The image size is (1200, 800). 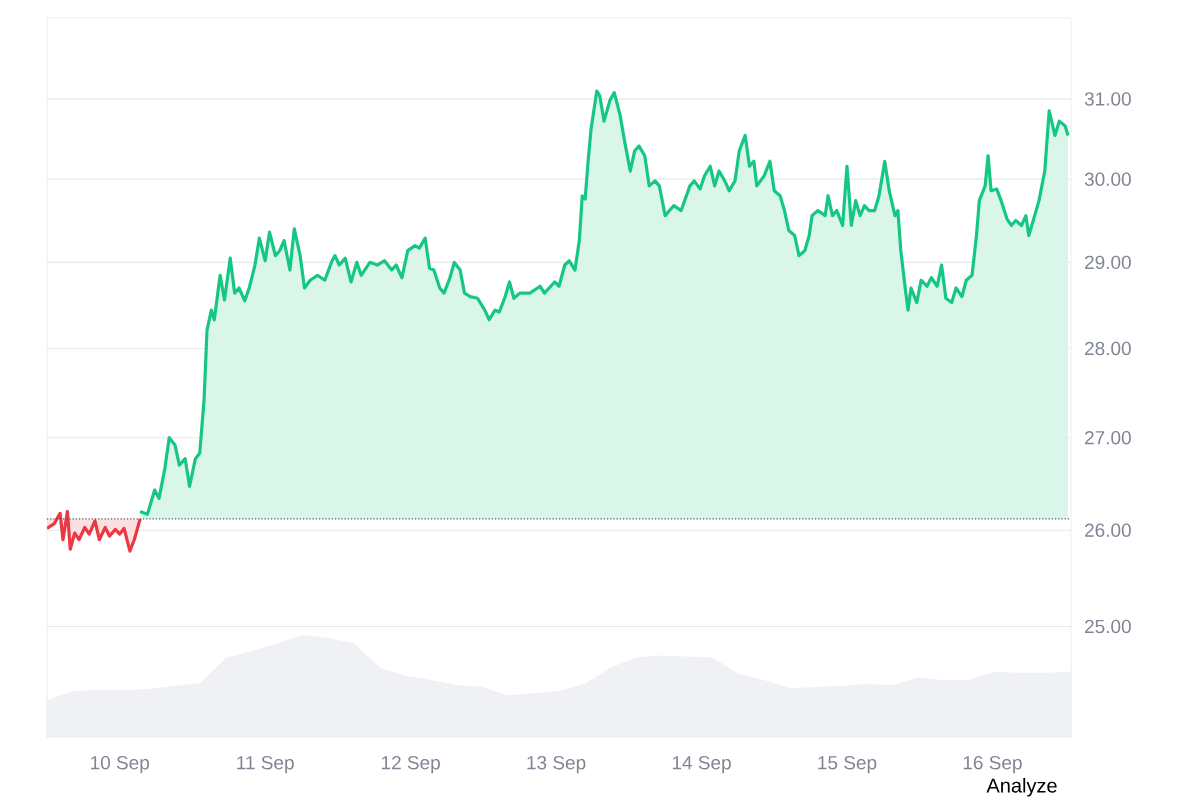 What do you see at coordinates (120, 764) in the screenshot?
I see `x-tick-label: 10 Sep` at bounding box center [120, 764].